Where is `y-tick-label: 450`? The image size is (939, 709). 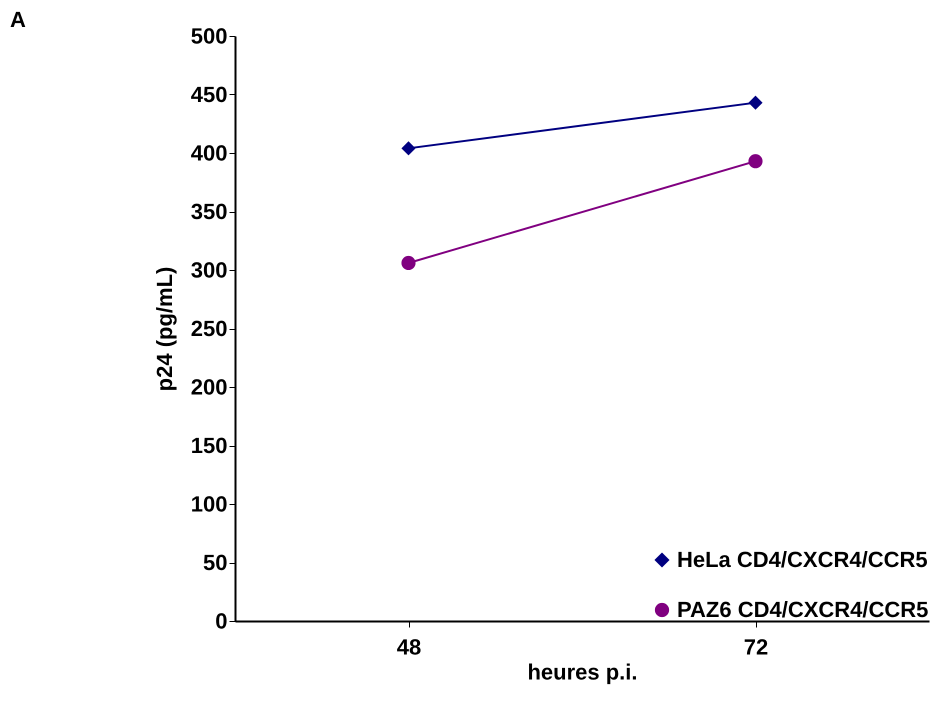
y-tick-label: 450 is located at coordinates (209, 94).